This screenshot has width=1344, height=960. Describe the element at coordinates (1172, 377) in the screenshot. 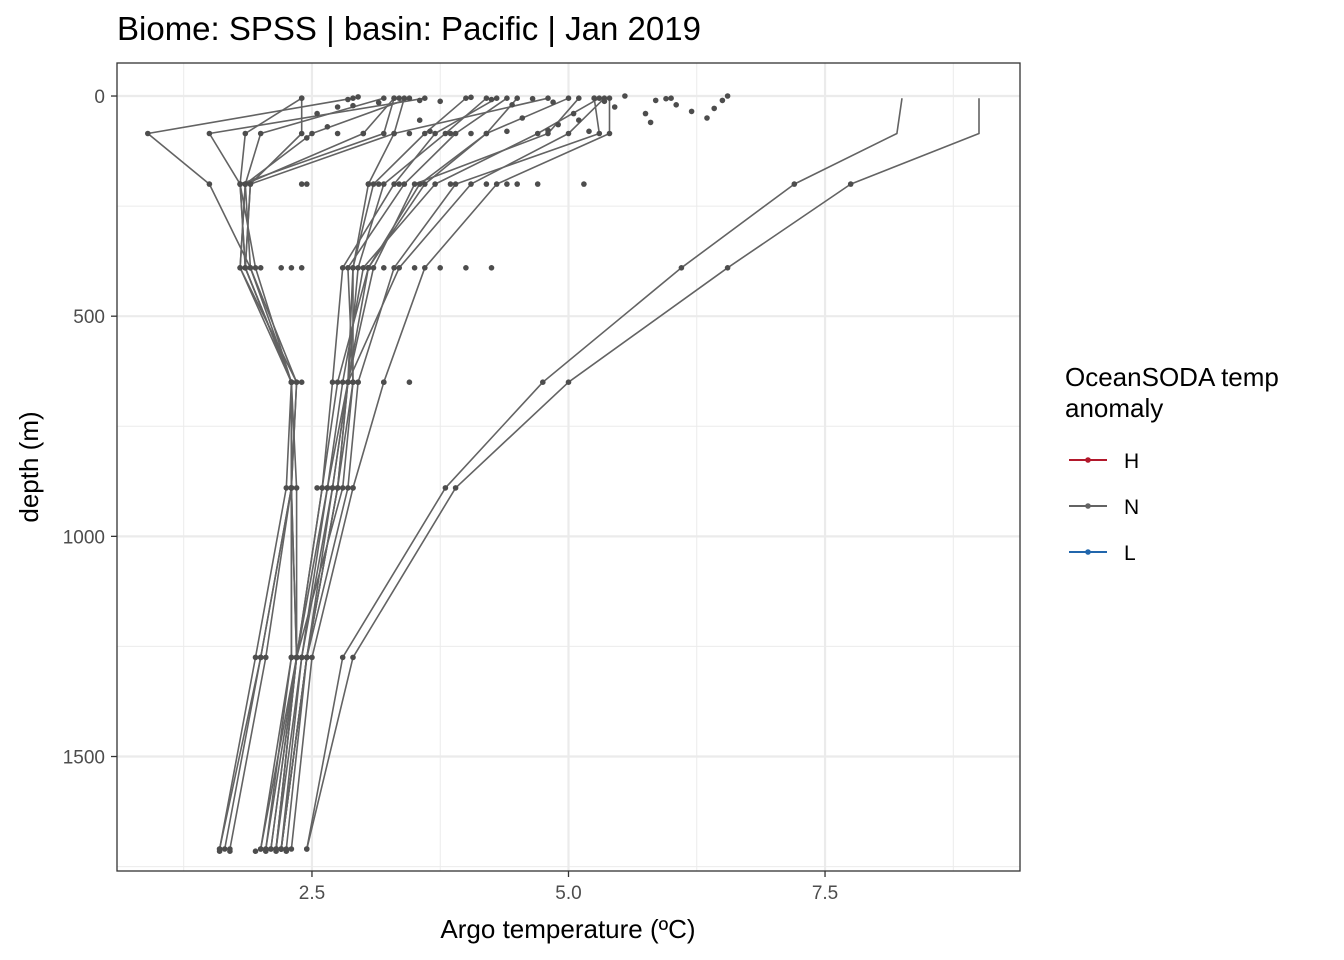

I see `legend-title-line-1: OceanSODA temp` at that location.